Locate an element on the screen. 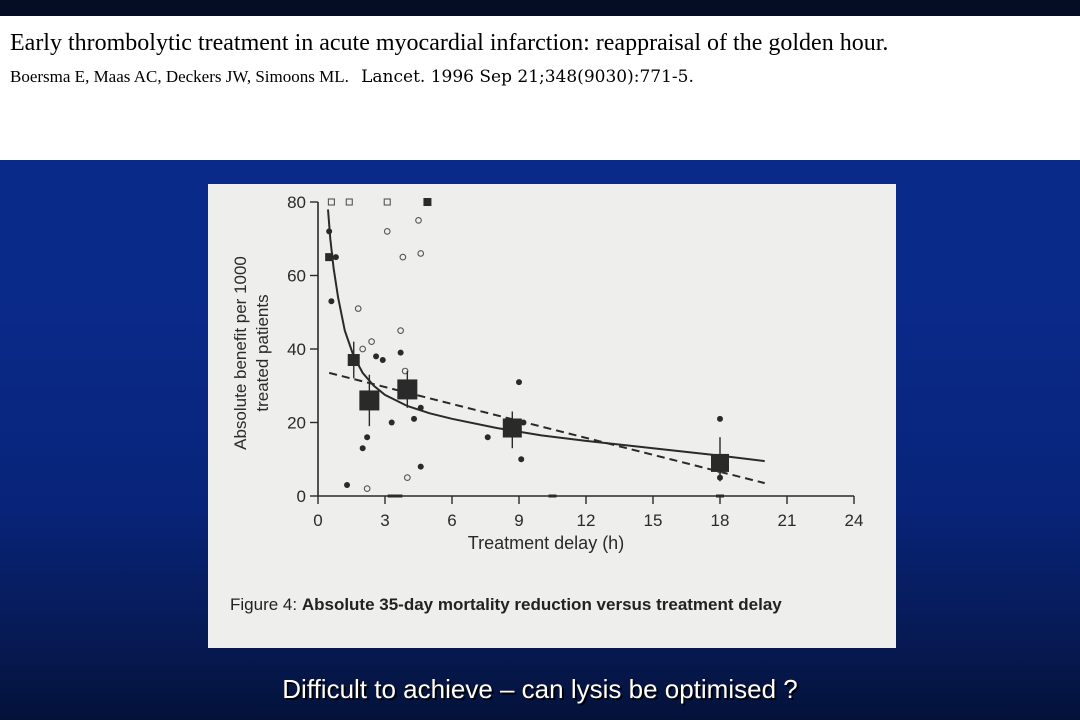 Image resolution: width=1080 pixels, height=720 pixels. y-tick-label: 40 is located at coordinates (296, 349).